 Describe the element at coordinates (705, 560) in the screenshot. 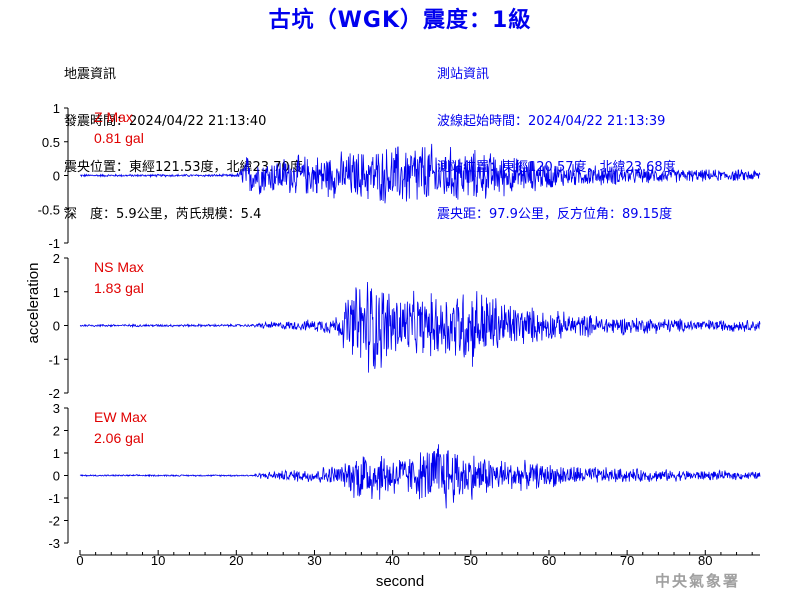

I see `x-tick-label: 80` at that location.